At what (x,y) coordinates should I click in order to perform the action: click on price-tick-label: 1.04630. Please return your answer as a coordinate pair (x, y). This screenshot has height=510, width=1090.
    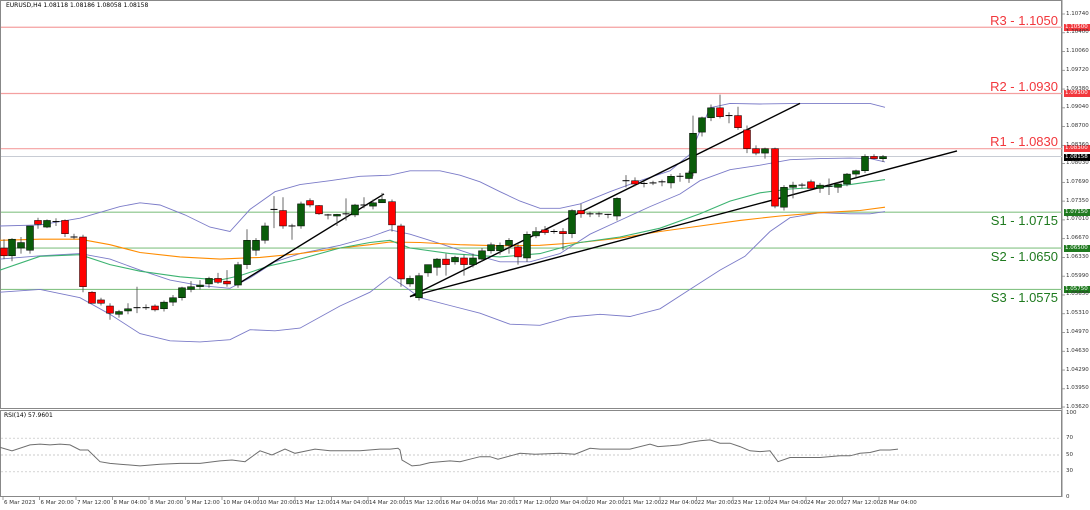
    Looking at the image, I should click on (1077, 350).